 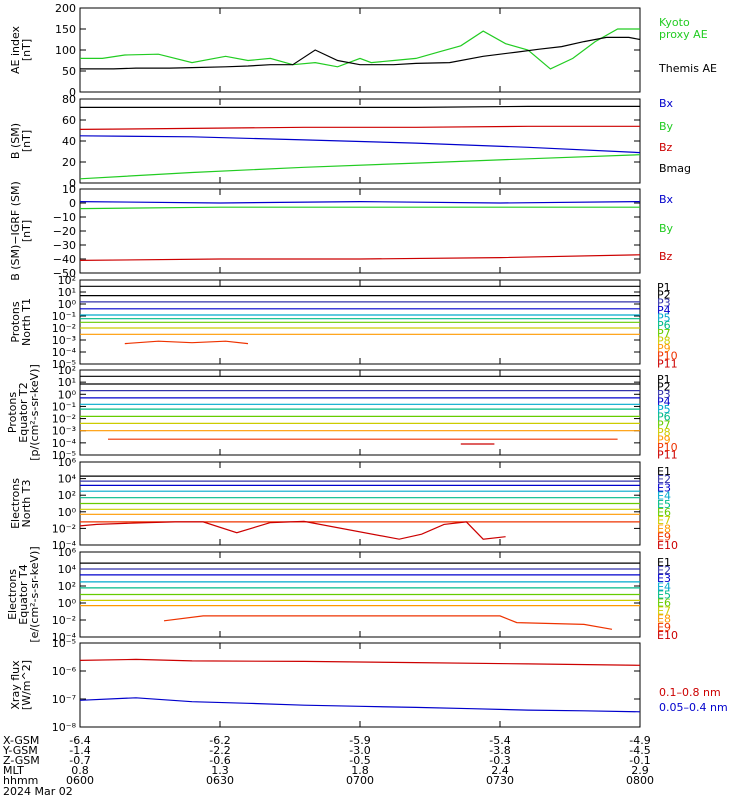 What do you see at coordinates (664, 424) in the screenshot?
I see `legend-label: P7` at bounding box center [664, 424].